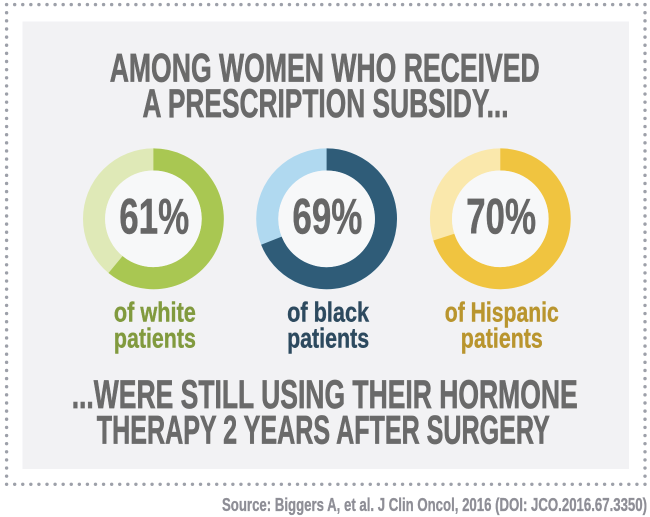 This screenshot has height=517, width=650. Describe the element at coordinates (501, 216) in the screenshot. I see `svg-text: 70%` at that location.